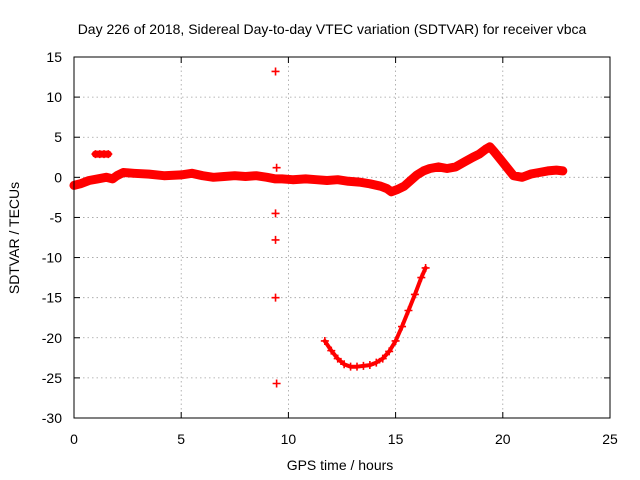 Image resolution: width=640 pixels, height=480 pixels. What do you see at coordinates (181, 439) in the screenshot?
I see `x-tick-label: 5` at bounding box center [181, 439].